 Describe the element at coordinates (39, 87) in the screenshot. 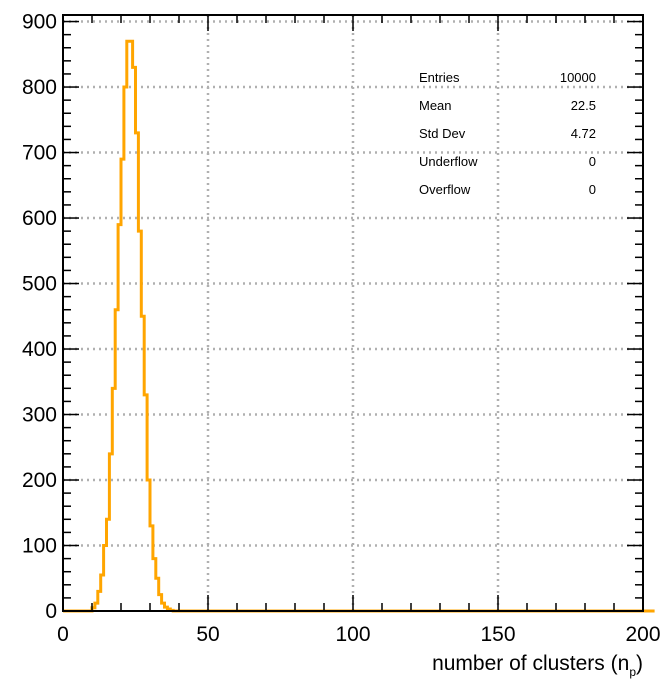

I see `y-tick-label: 800` at that location.